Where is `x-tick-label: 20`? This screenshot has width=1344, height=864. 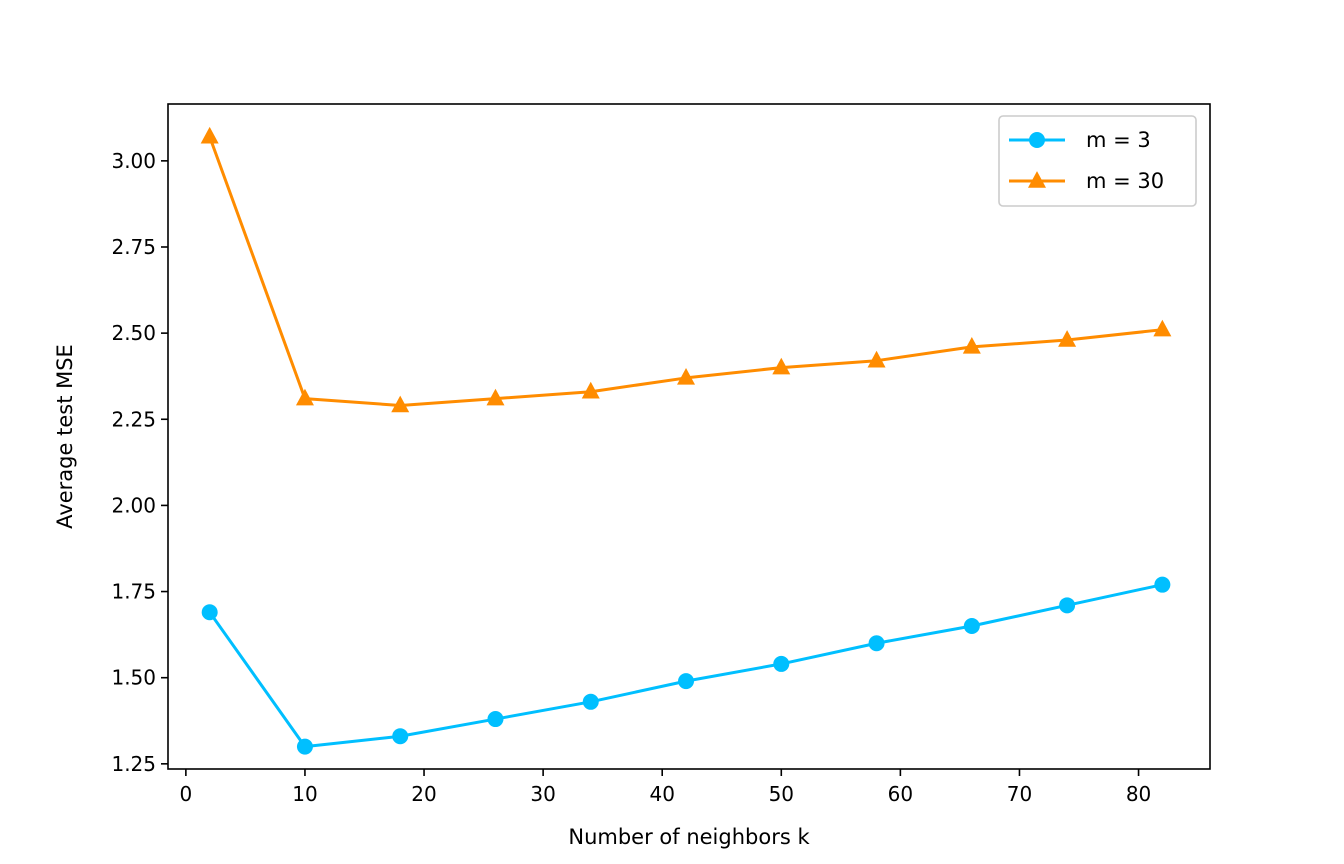 x-tick-label: 20 is located at coordinates (423, 794).